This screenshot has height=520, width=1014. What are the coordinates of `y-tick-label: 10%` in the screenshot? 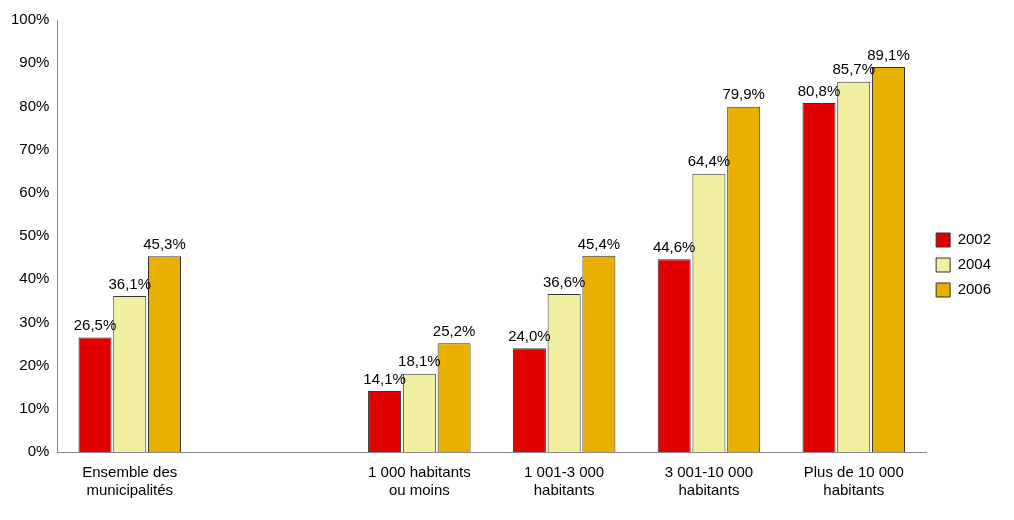 It's located at (34, 407).